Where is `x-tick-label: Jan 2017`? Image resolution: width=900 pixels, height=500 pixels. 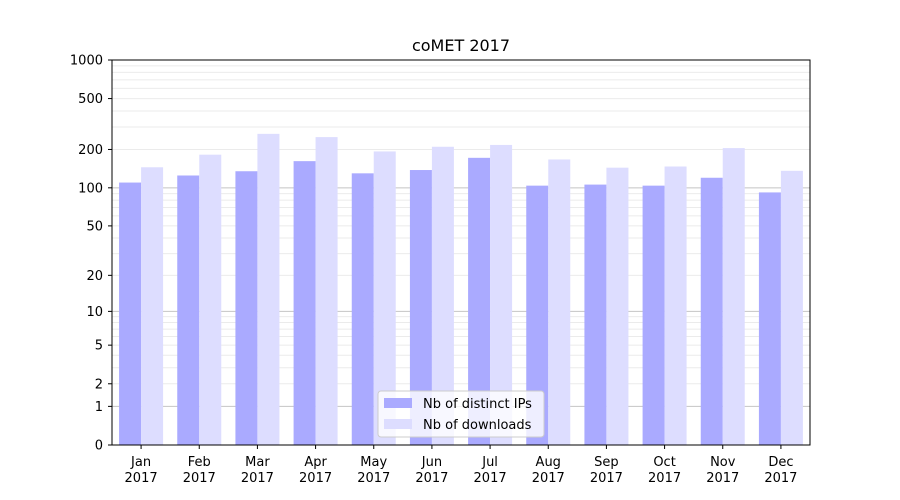 x-tick-label: Jan 2017 is located at coordinates (141, 470).